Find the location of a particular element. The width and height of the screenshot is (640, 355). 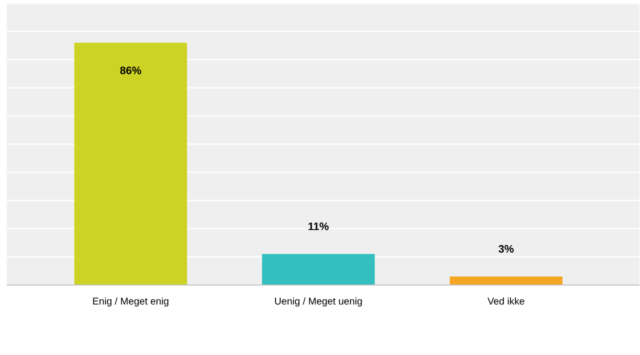

x-tick-label: Uenig / Meget uenig is located at coordinates (318, 301).